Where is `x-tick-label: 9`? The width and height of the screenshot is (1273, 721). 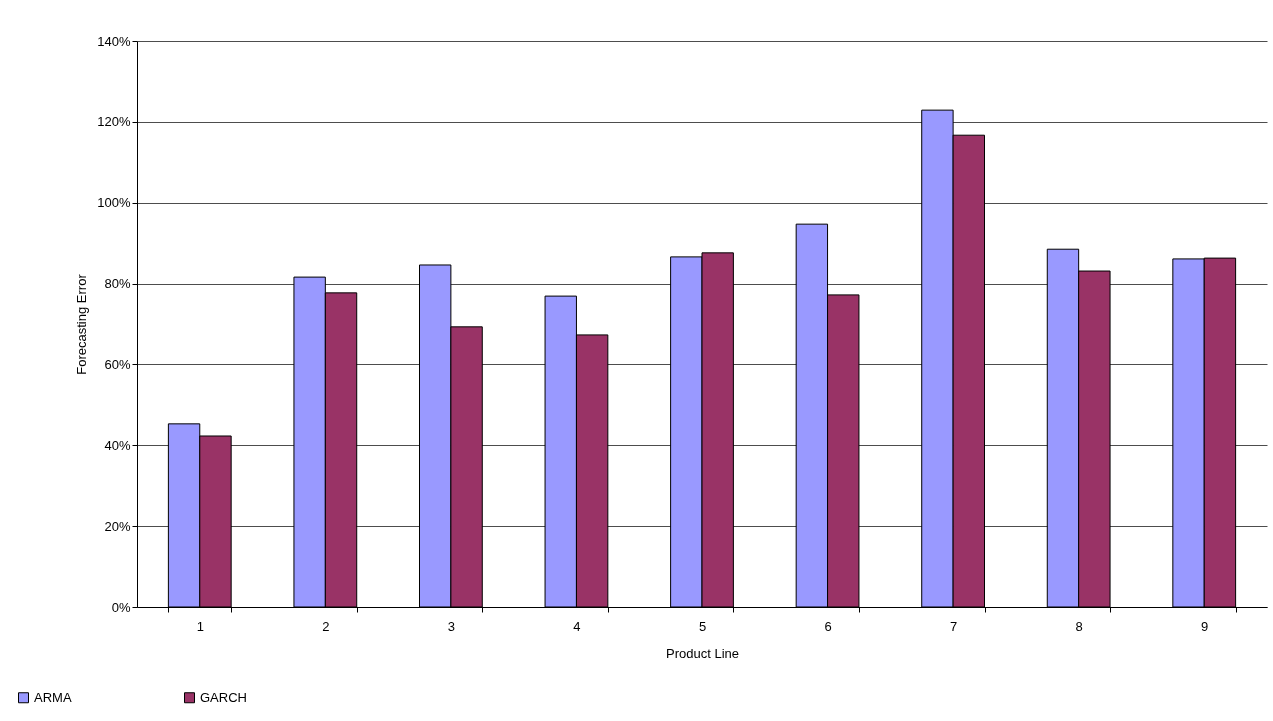
x-tick-label: 9 is located at coordinates (1205, 626).